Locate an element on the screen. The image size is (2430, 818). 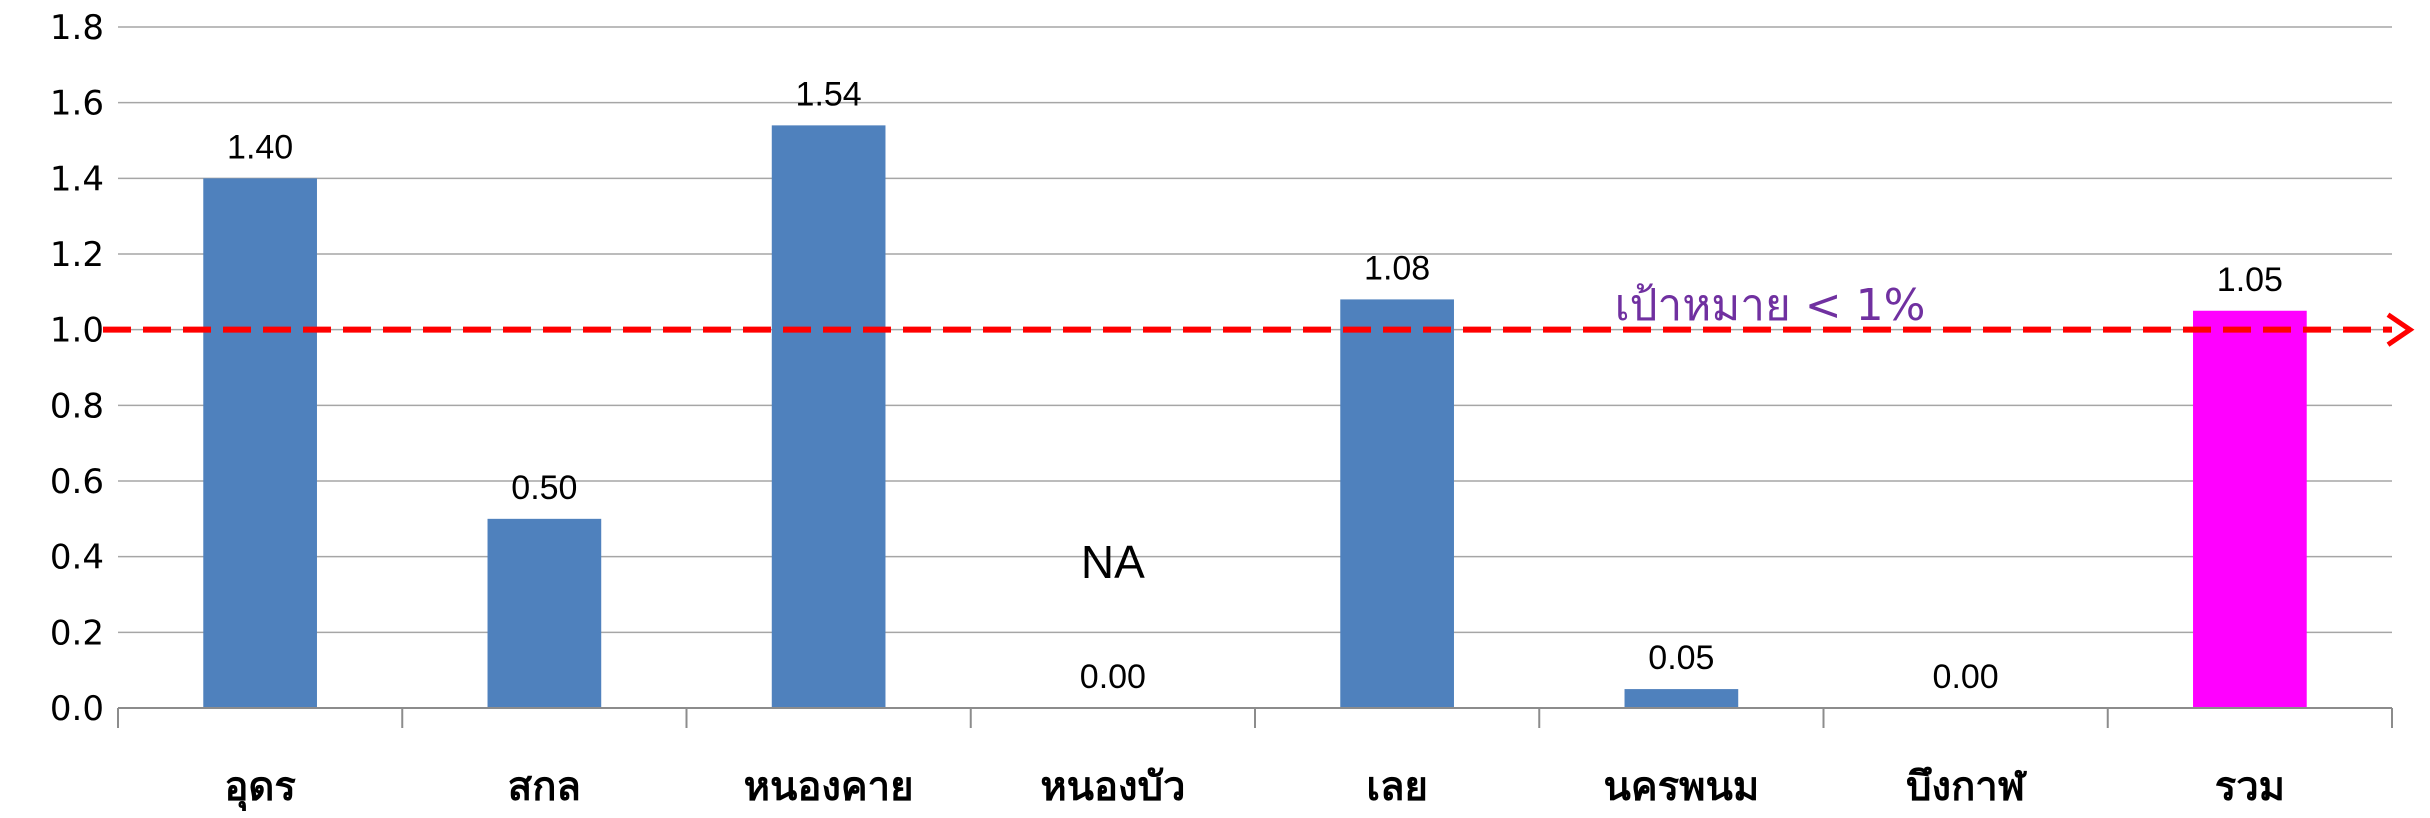
y-tick-label: 0.4 is located at coordinates (77, 558).